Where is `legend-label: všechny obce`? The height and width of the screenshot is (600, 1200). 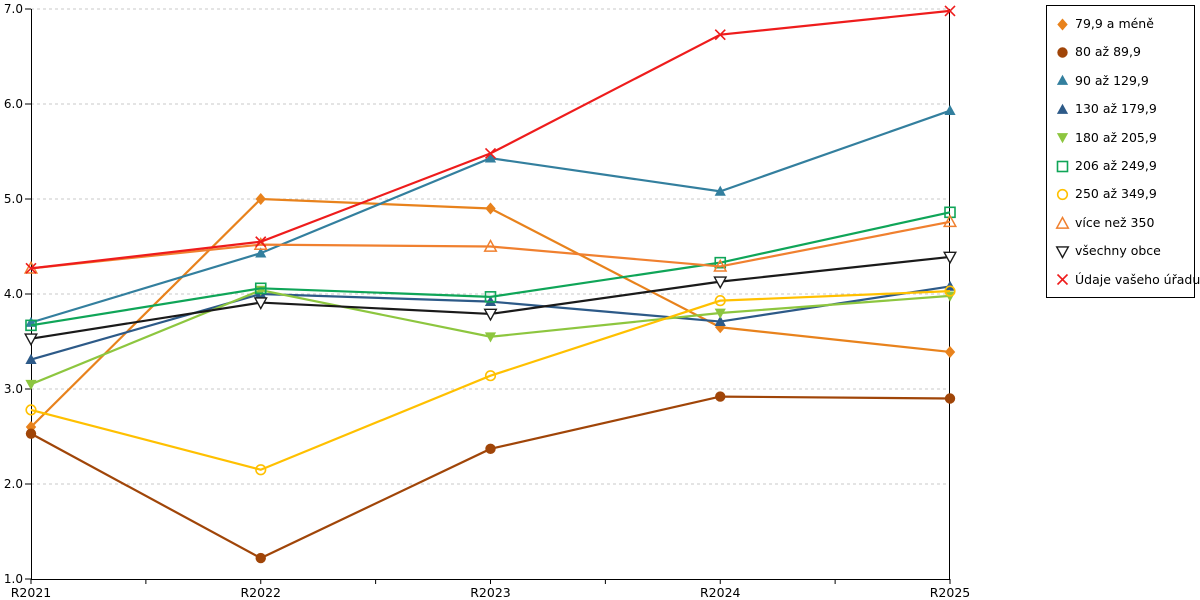 legend-label: všechny obce is located at coordinates (1118, 251).